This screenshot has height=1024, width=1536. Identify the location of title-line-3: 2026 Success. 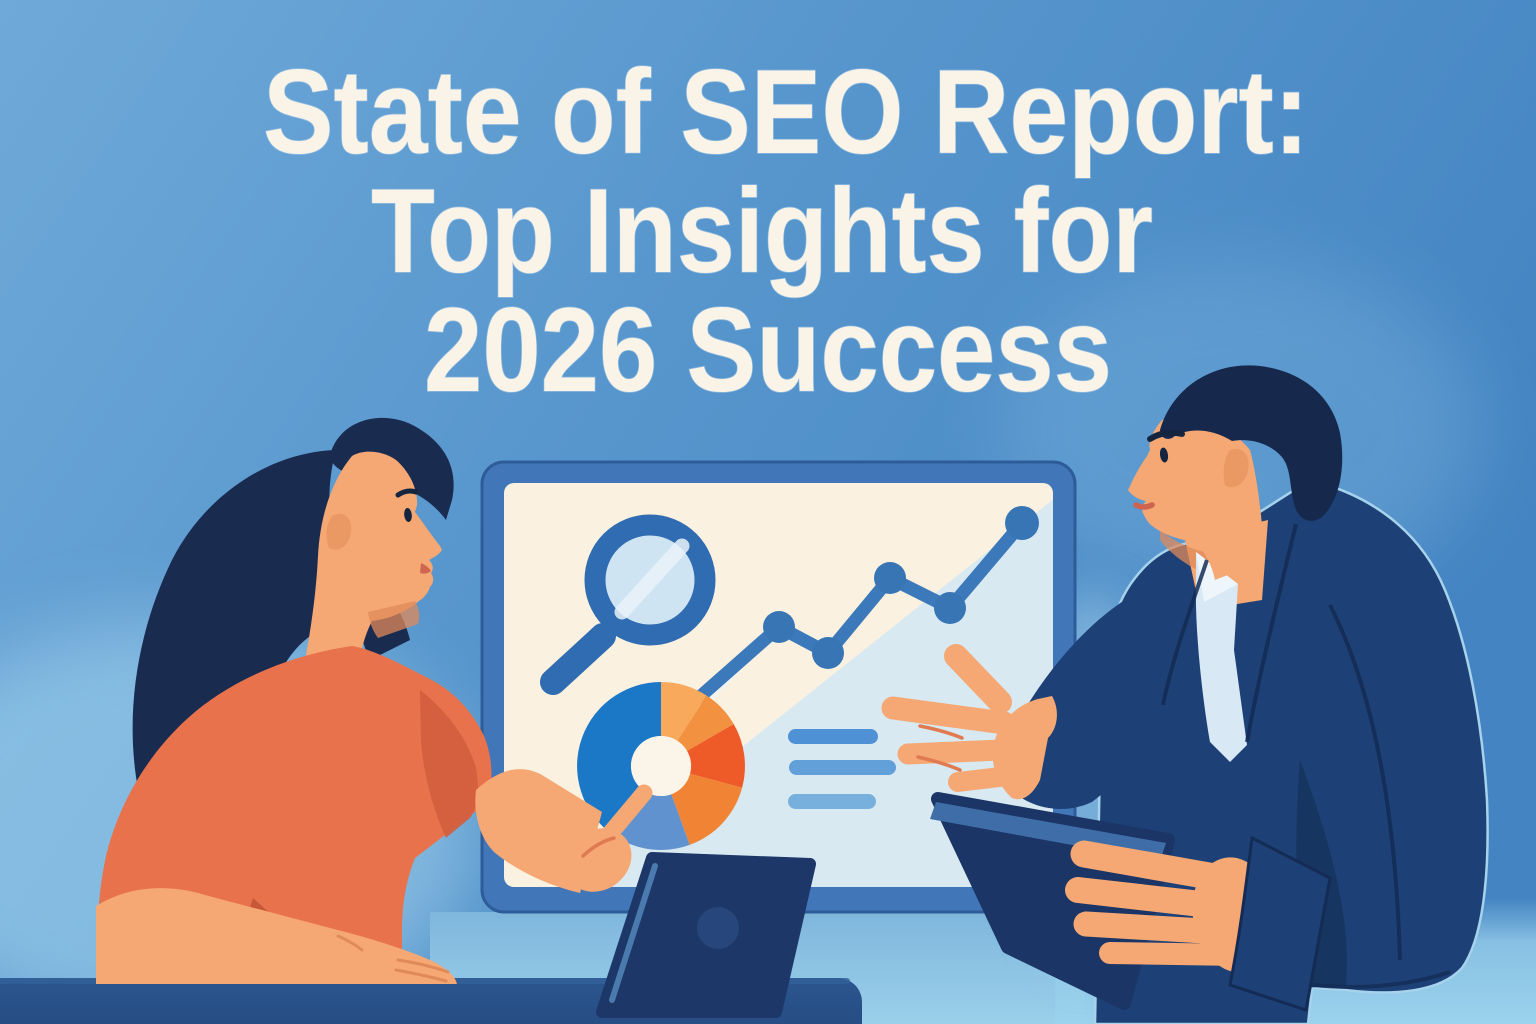
(768, 350).